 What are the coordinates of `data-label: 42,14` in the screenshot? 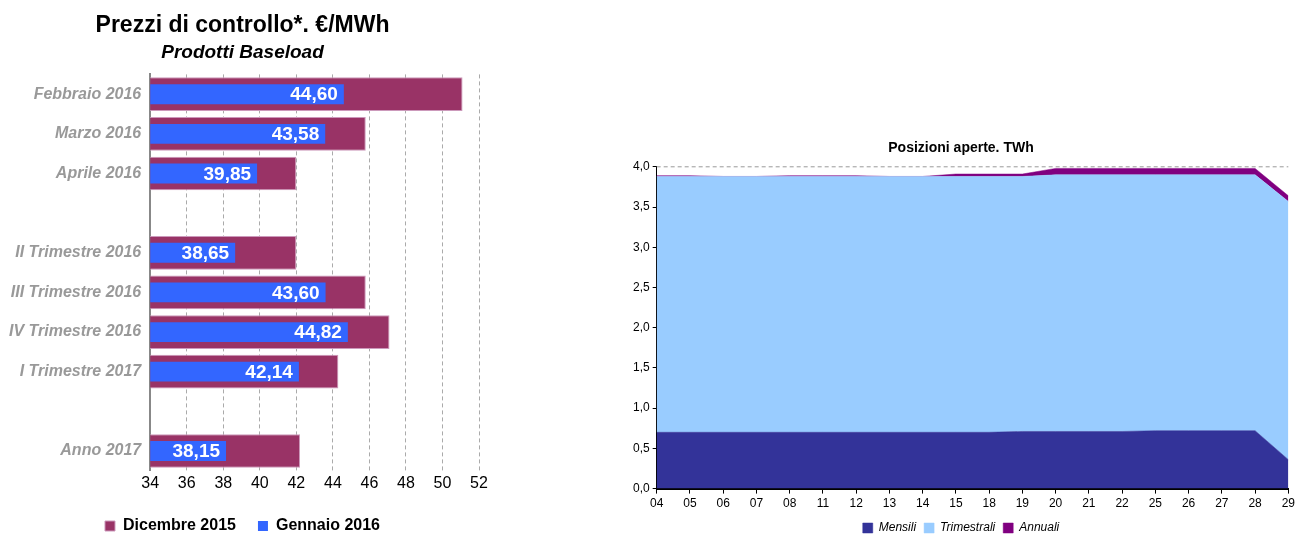 It's located at (269, 371).